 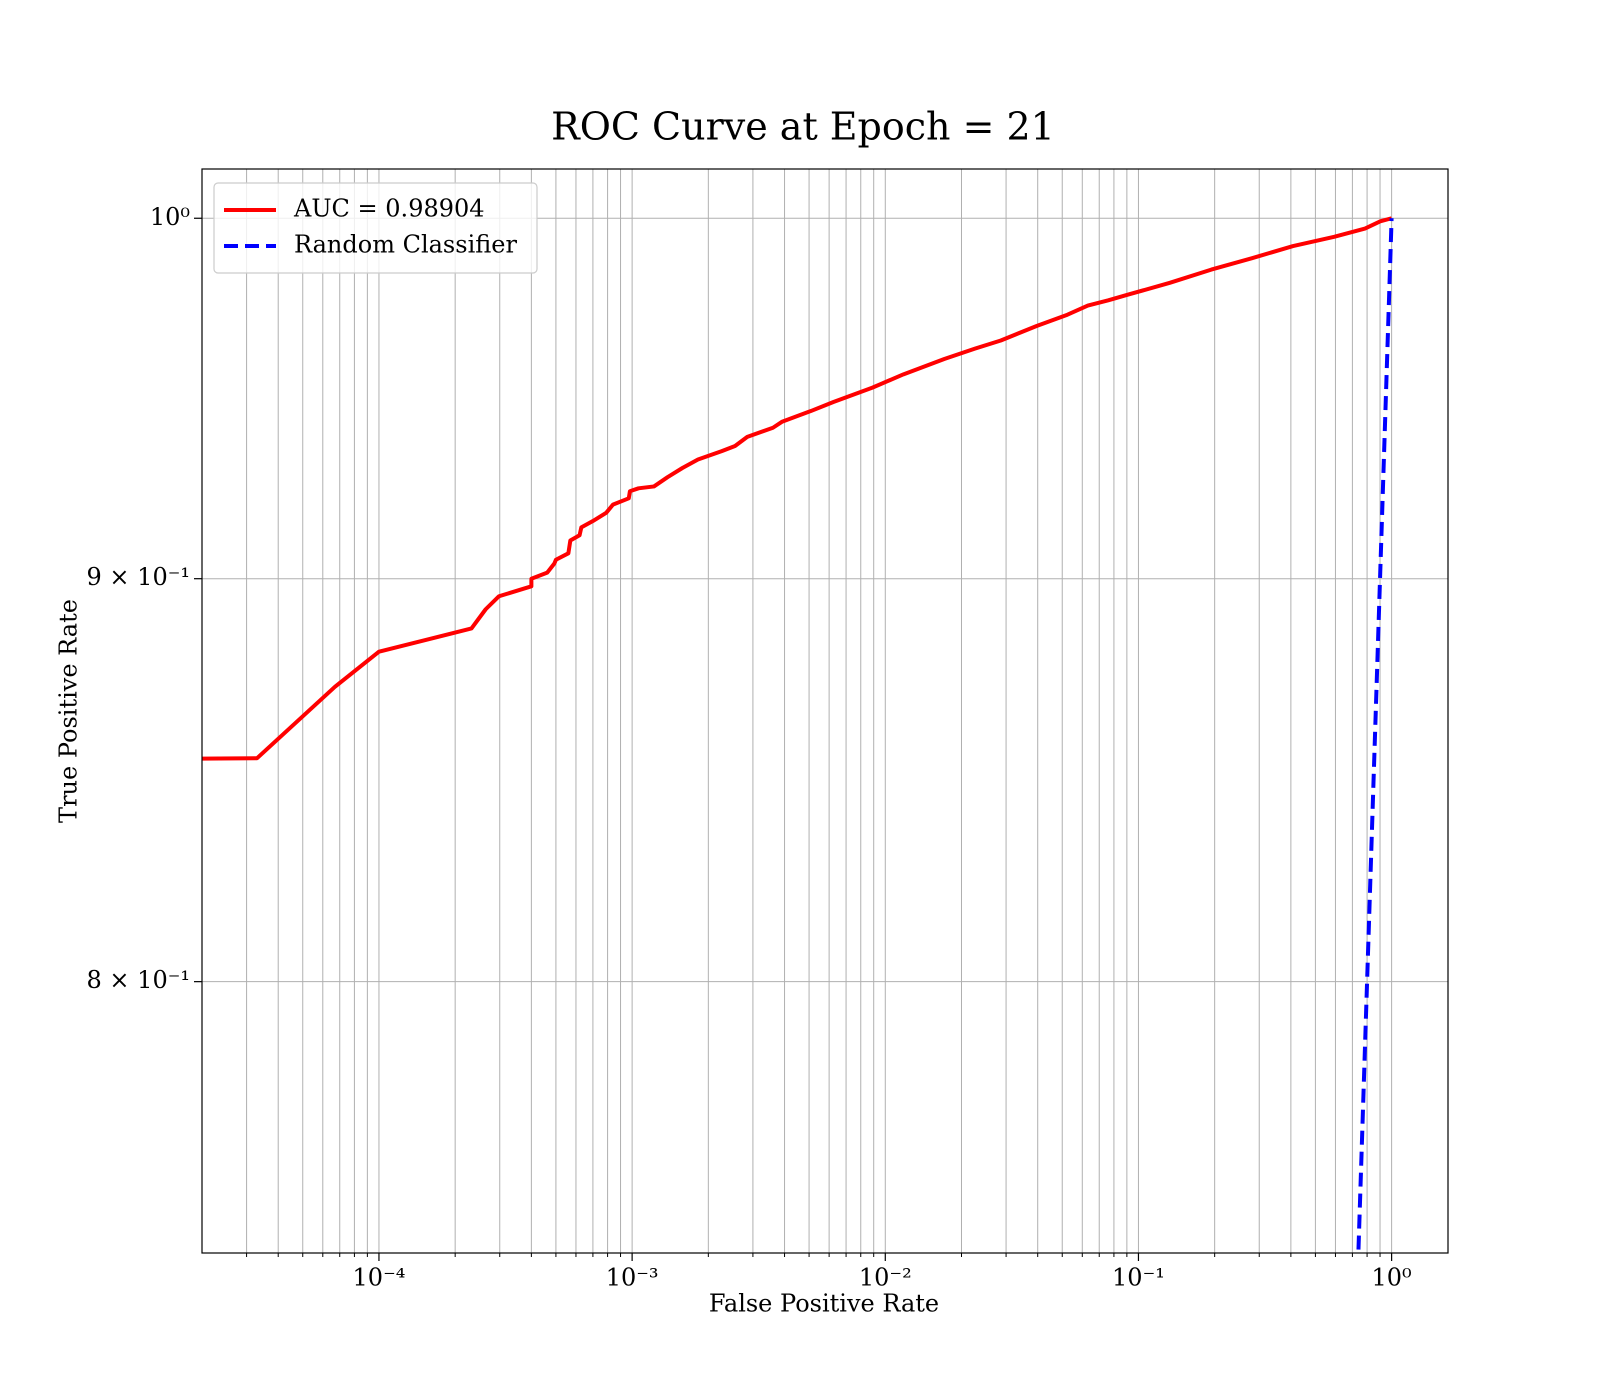 What do you see at coordinates (69, 711) in the screenshot?
I see `y-axis-label: True Positive Rate` at bounding box center [69, 711].